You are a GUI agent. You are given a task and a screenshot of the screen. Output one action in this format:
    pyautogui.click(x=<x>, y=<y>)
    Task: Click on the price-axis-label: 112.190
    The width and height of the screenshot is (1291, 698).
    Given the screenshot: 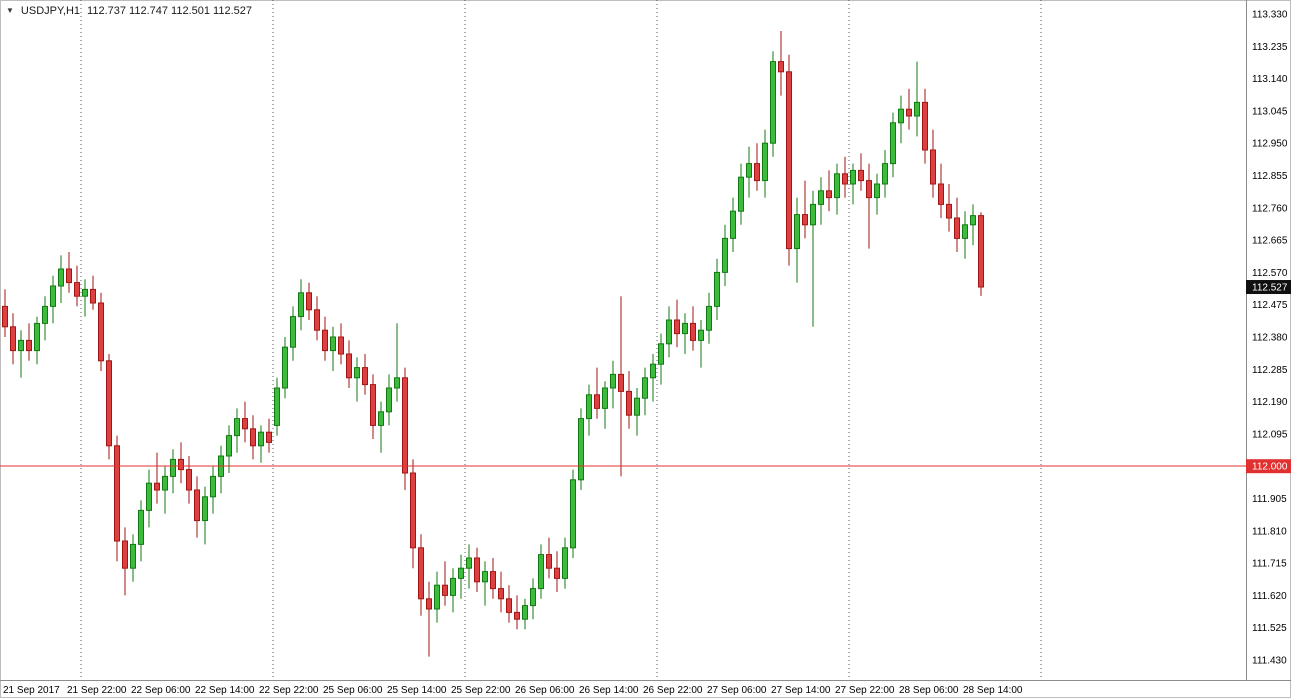 What is the action you would take?
    pyautogui.click(x=1270, y=402)
    